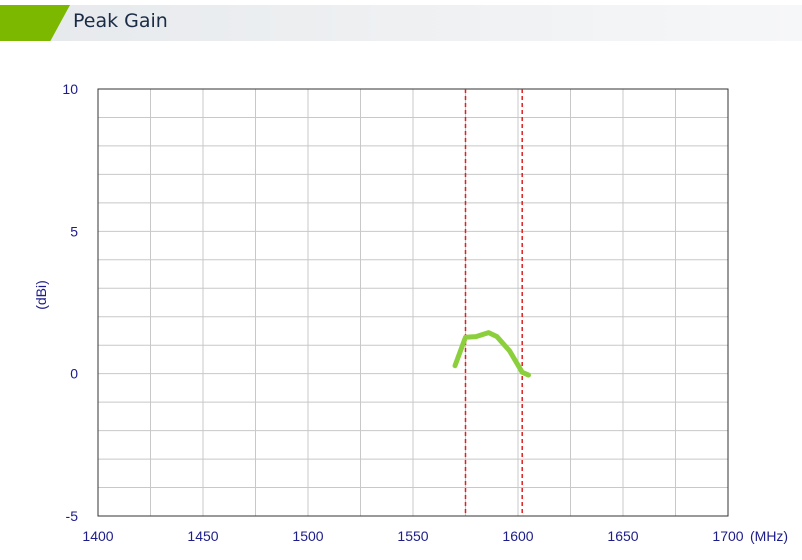 The height and width of the screenshot is (560, 802). What do you see at coordinates (401, 23) in the screenshot?
I see `header-bar` at bounding box center [401, 23].